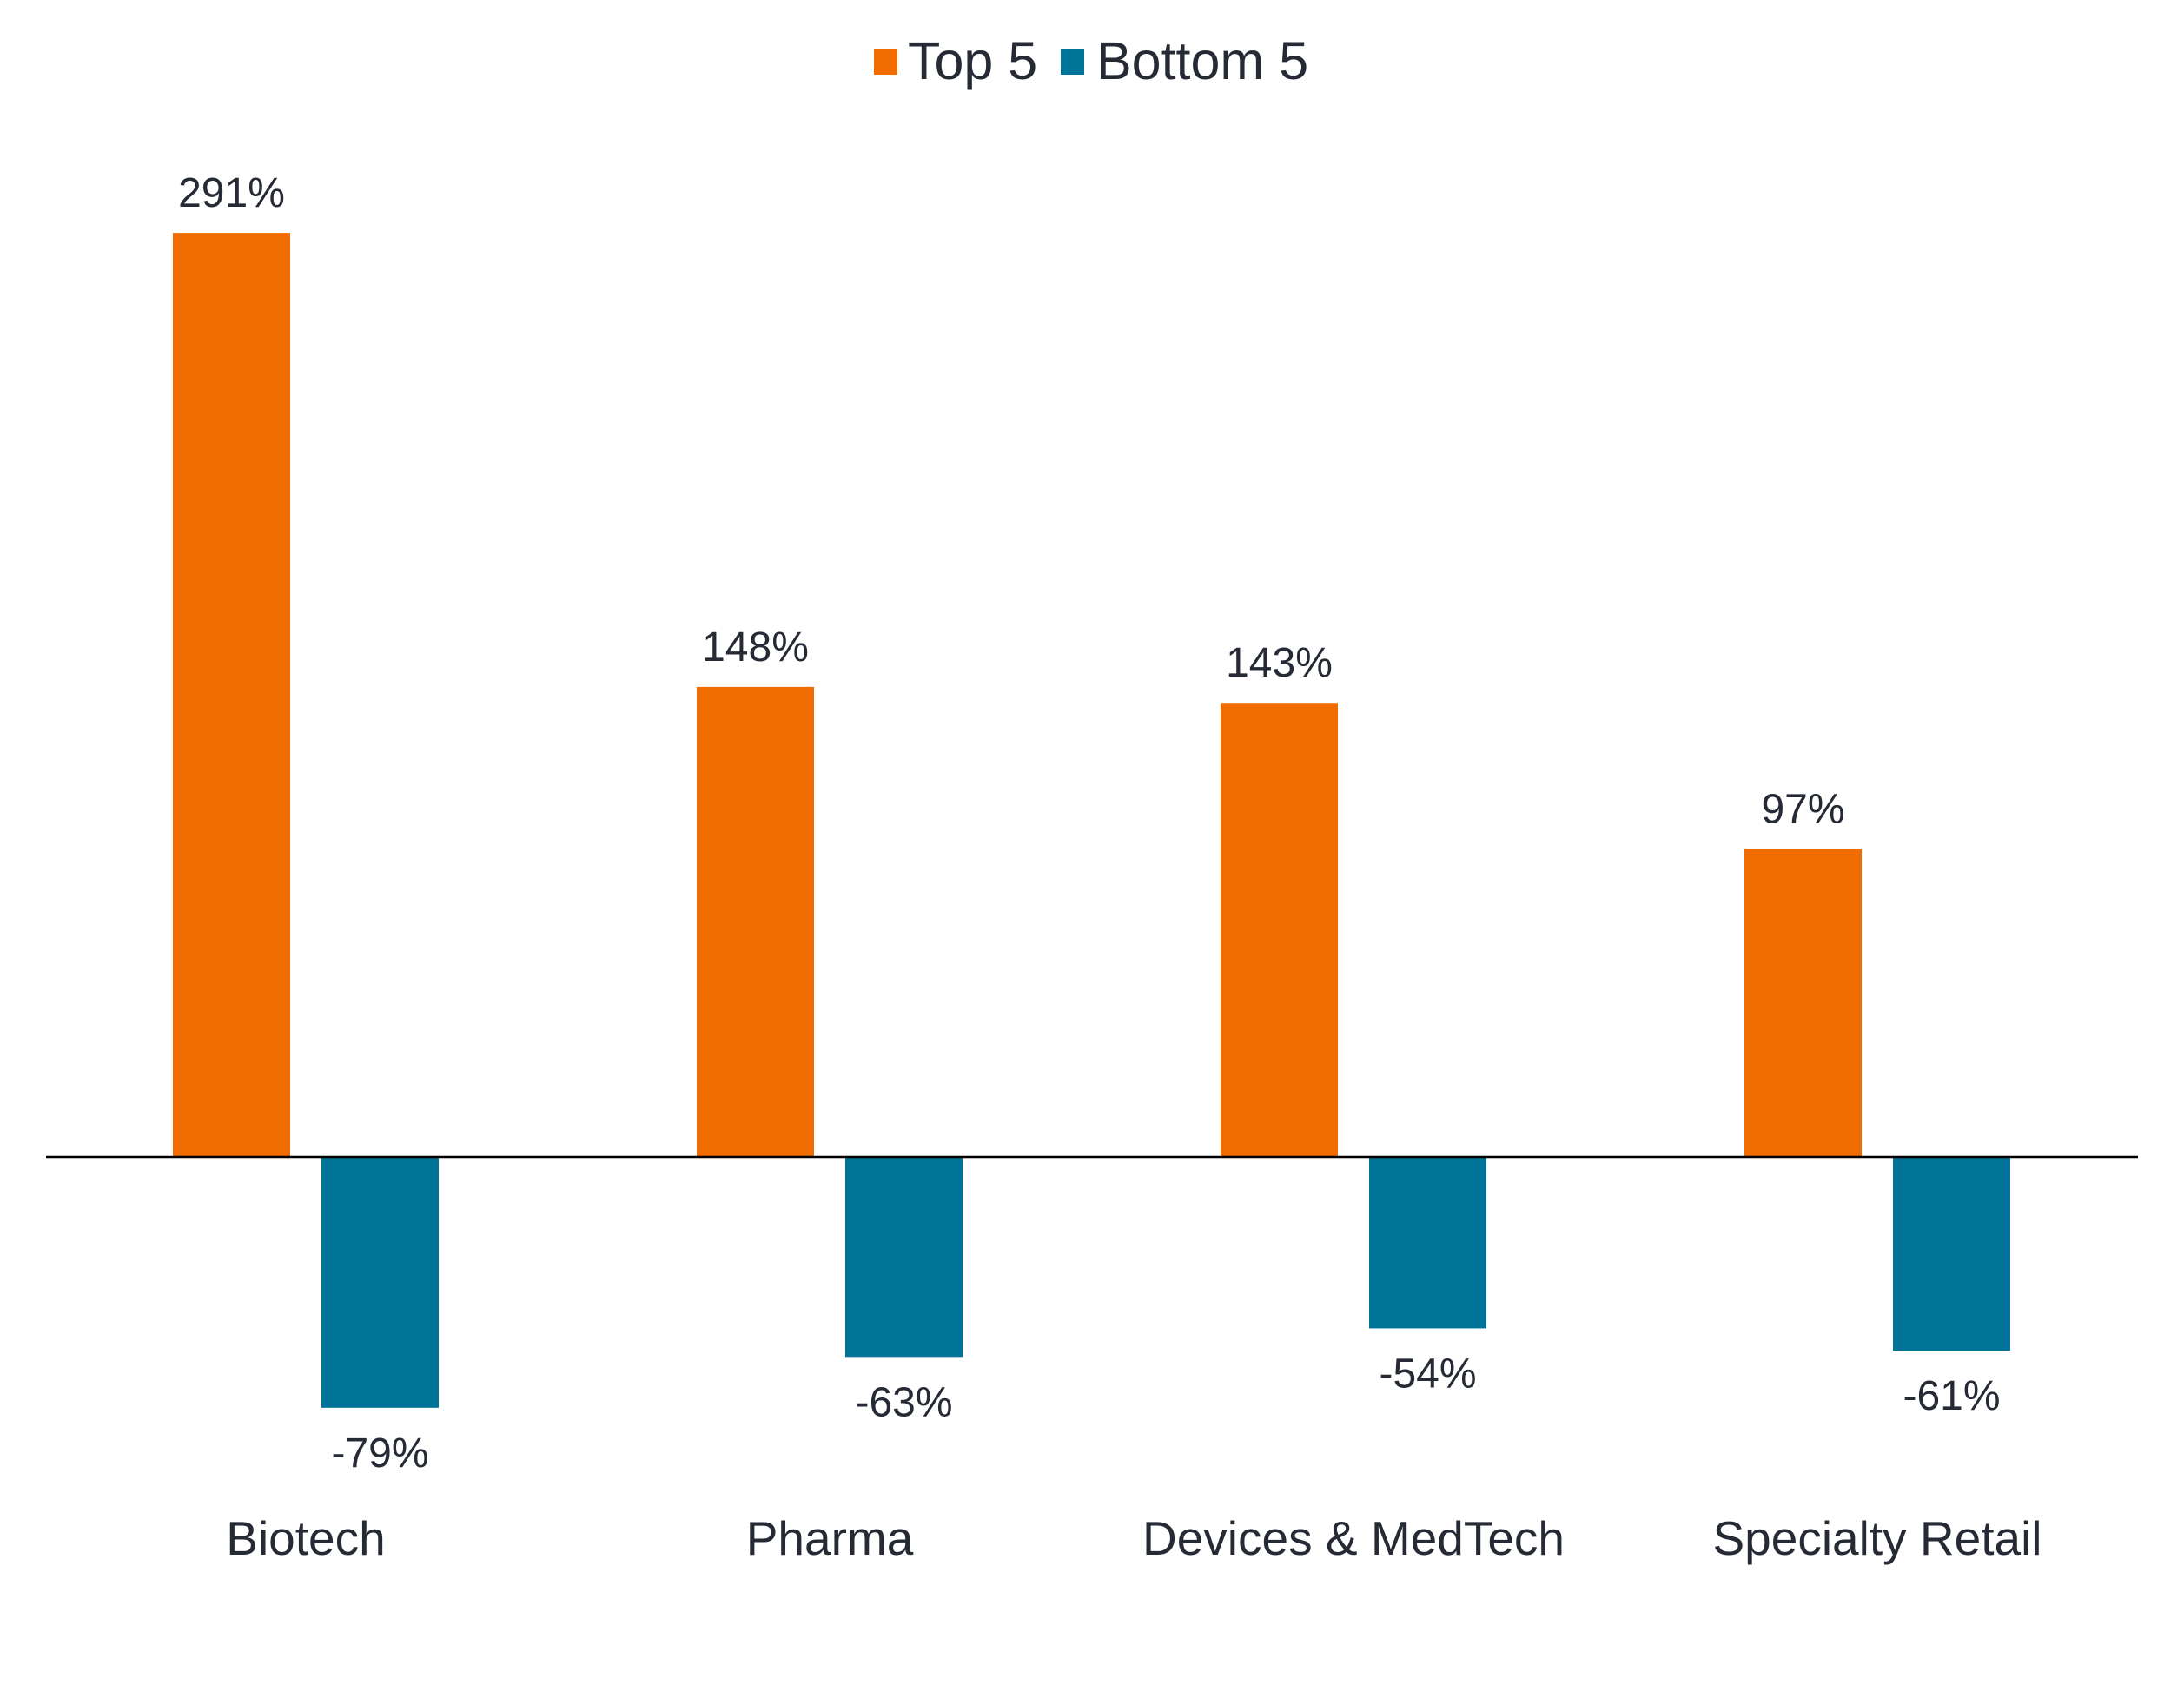  I want to click on category-label-pharma: Pharma, so click(830, 1538).